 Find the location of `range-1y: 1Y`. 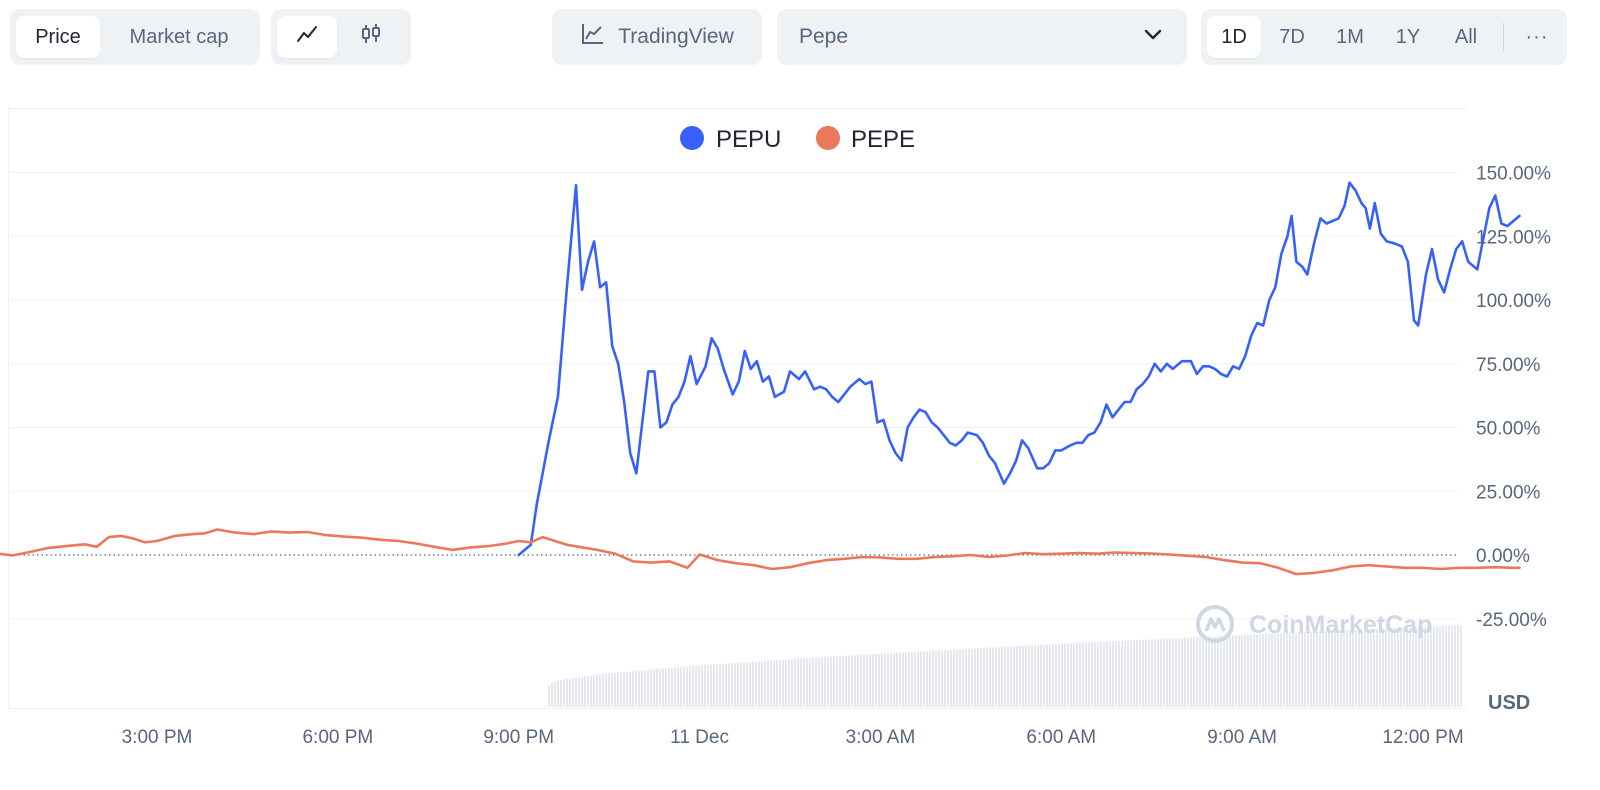

range-1y: 1Y is located at coordinates (1408, 36).